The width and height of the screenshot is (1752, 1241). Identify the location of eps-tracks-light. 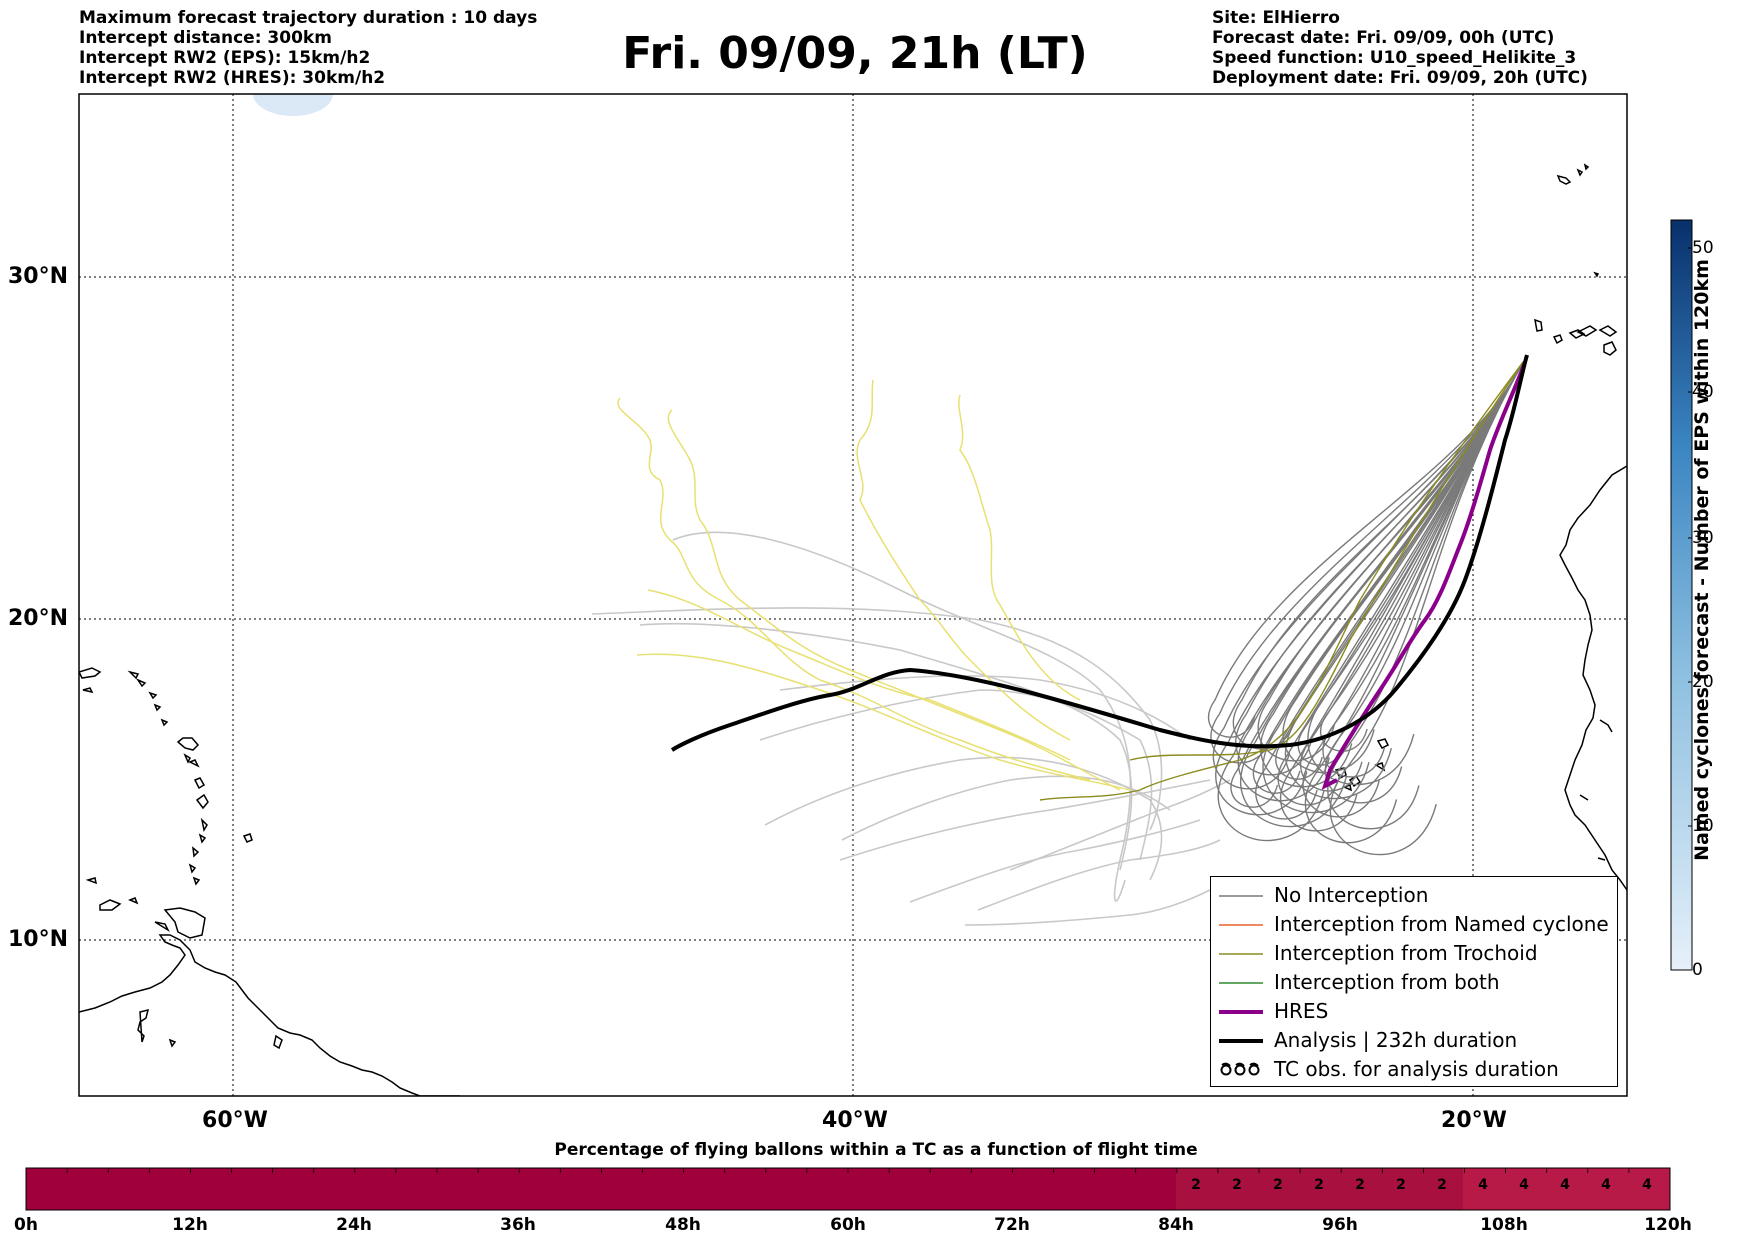
(911, 728).